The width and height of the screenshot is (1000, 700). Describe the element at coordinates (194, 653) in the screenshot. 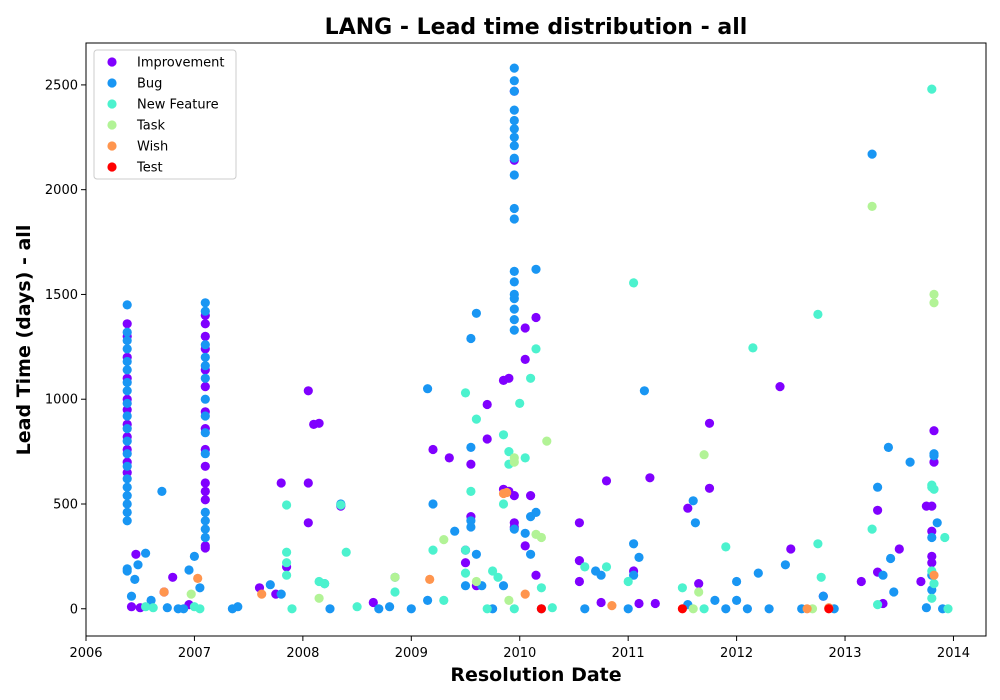

I see `x-tick-label: 2007` at that location.